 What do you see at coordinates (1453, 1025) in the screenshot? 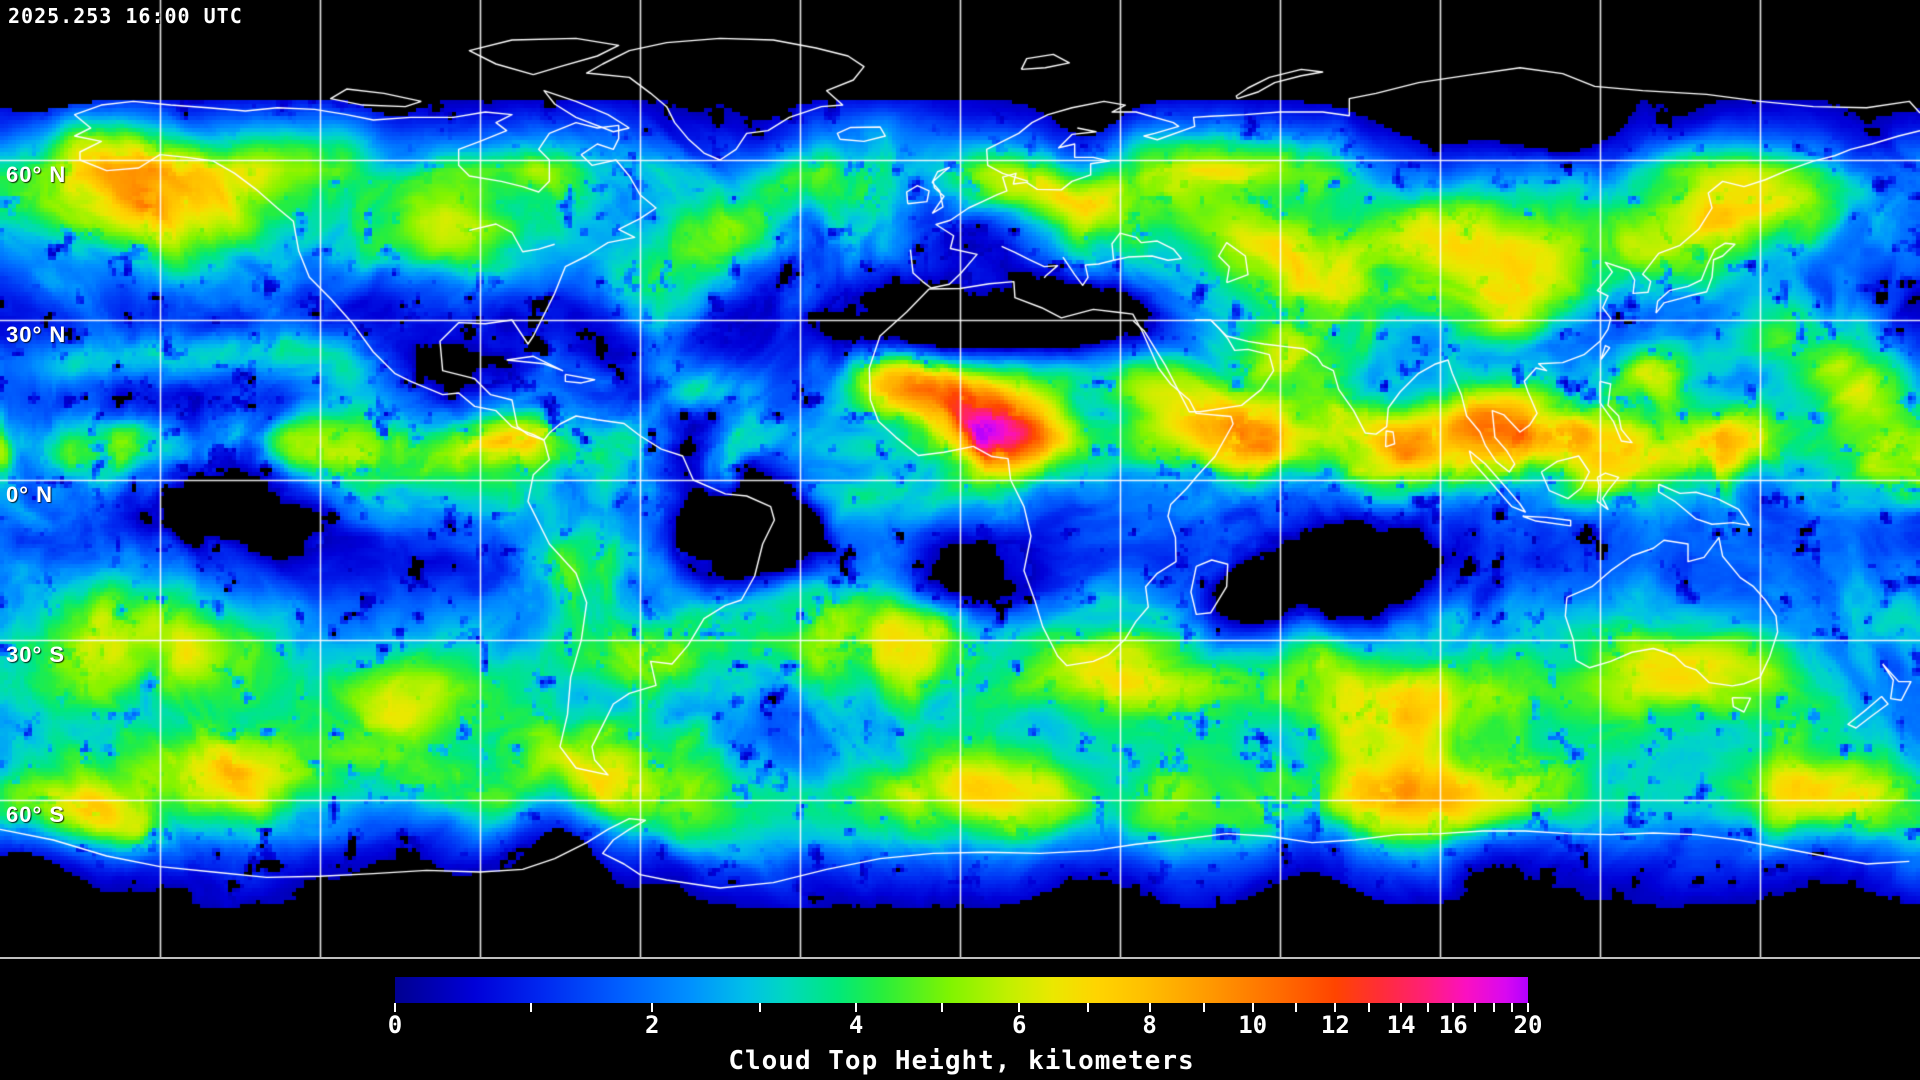
I see `colorbar-tick-label: 16` at bounding box center [1453, 1025].